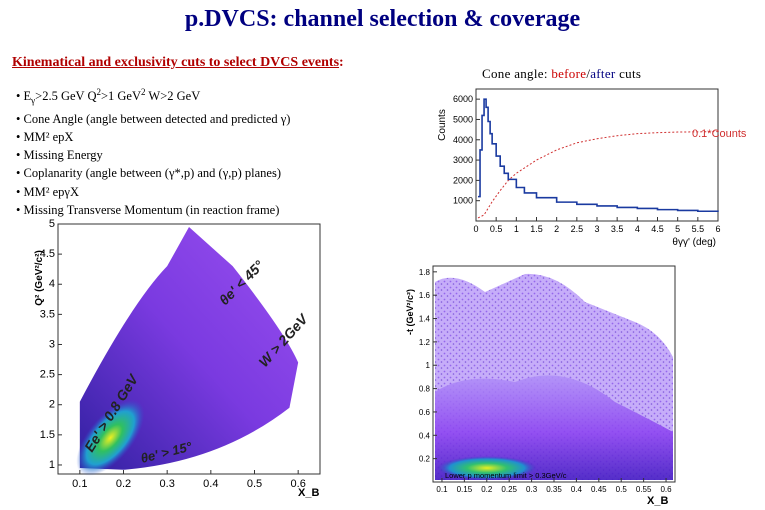  I want to click on q2-x-tick-label: 0.5, so click(254, 484).